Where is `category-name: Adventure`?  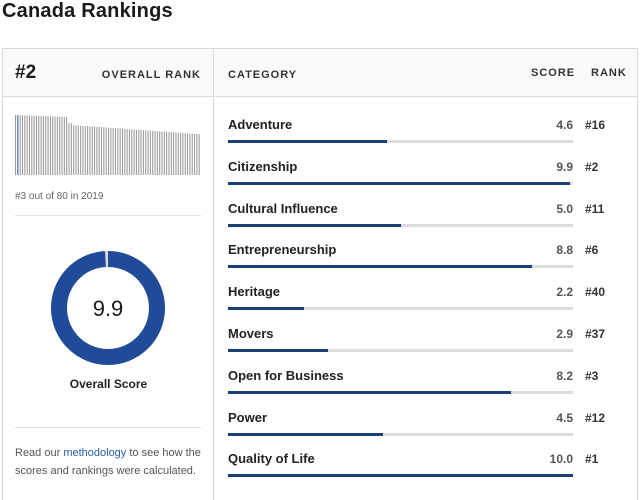 category-name: Adventure is located at coordinates (260, 124).